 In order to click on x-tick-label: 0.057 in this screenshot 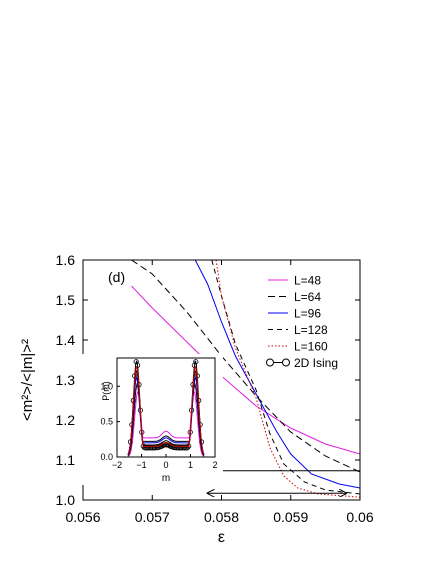, I will do `click(152, 517)`.